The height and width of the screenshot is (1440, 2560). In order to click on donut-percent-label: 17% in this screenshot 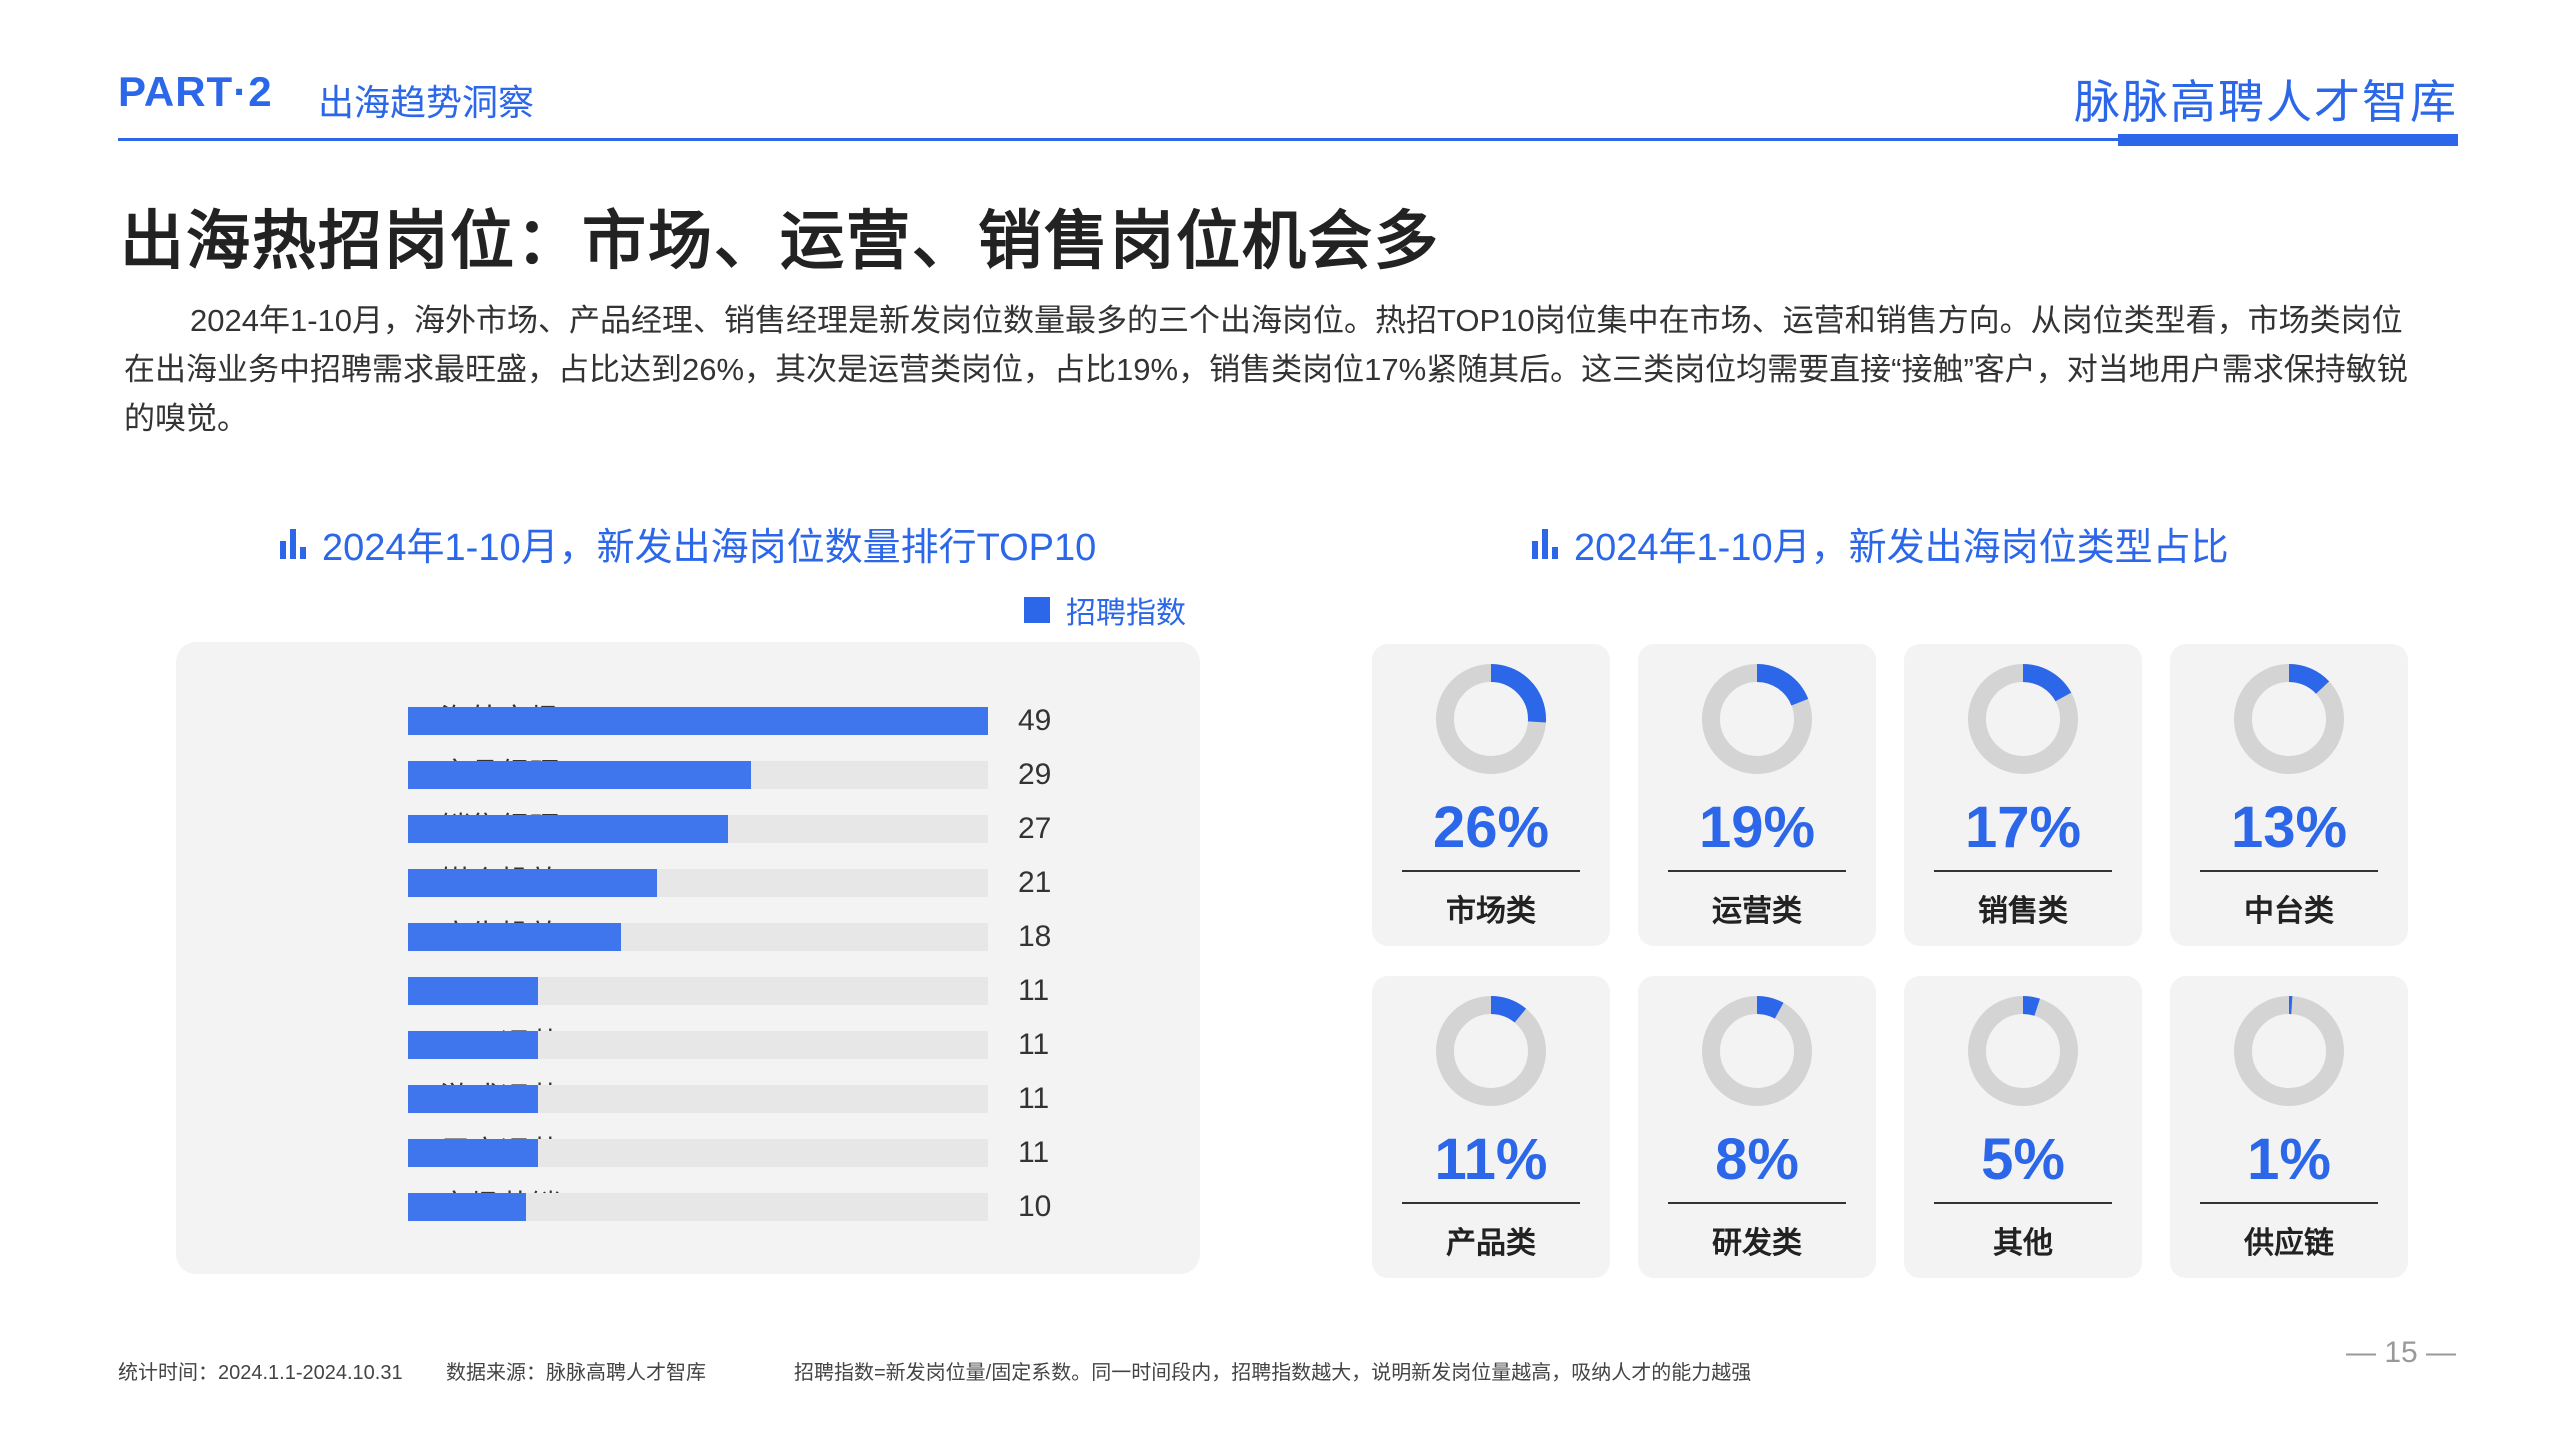, I will do `click(2023, 827)`.